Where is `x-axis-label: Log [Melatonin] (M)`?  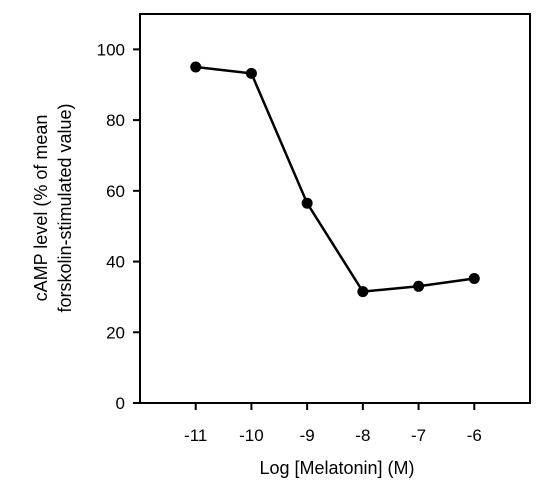 x-axis-label: Log [Melatonin] (M) is located at coordinates (336, 468).